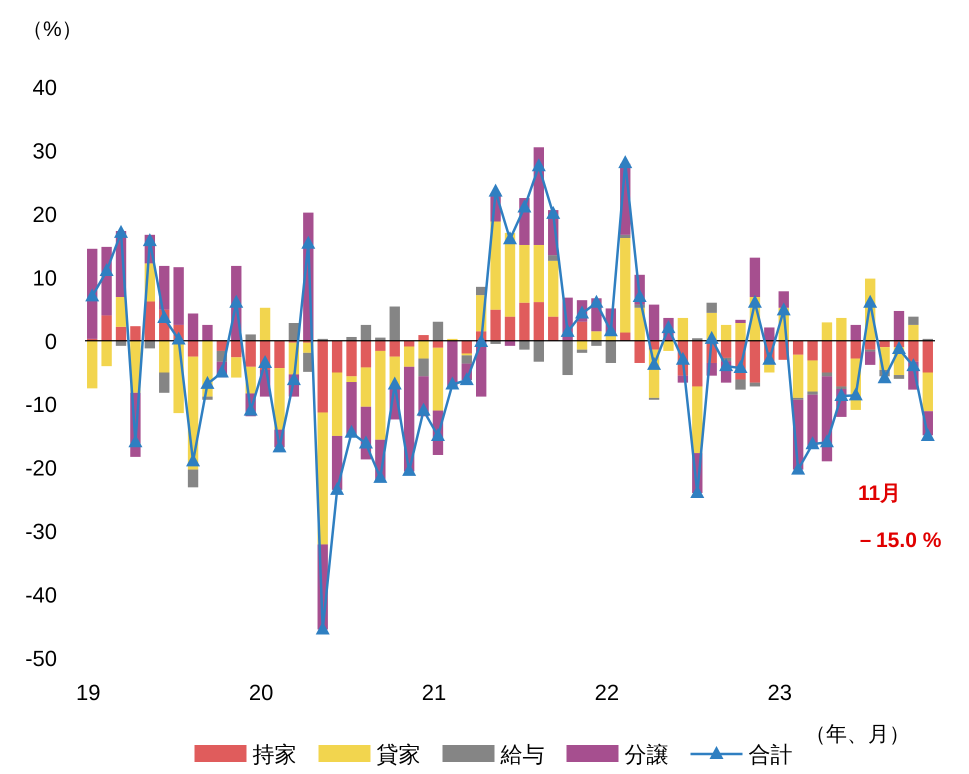  What do you see at coordinates (41, 405) in the screenshot?
I see `y-tick-label: -10` at bounding box center [41, 405].